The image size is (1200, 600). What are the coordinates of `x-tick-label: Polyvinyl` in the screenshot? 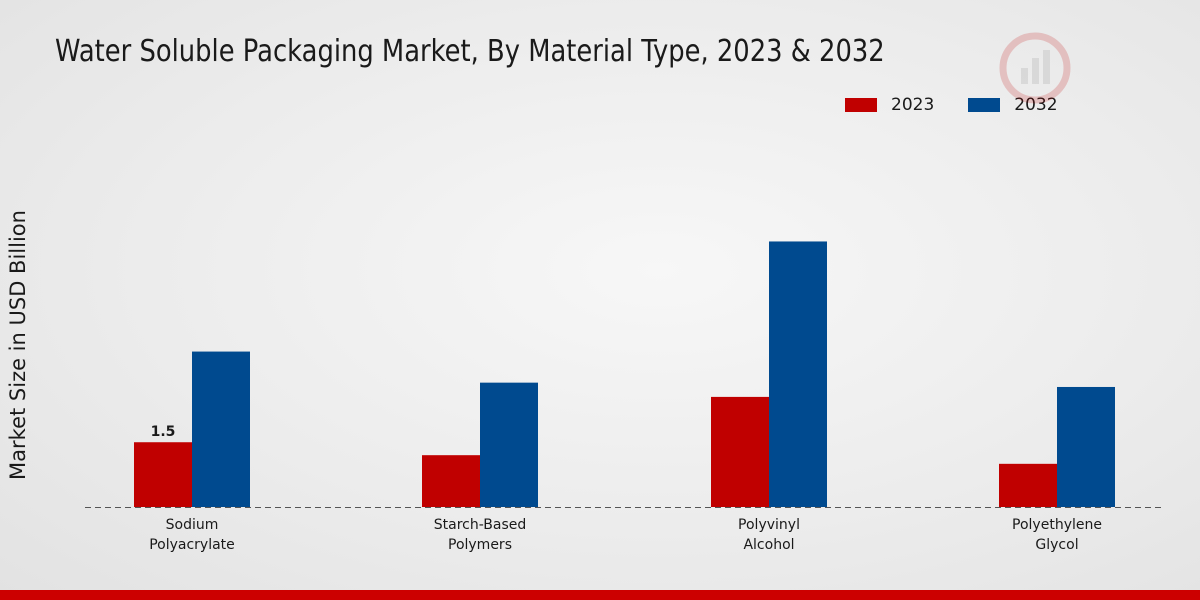 It's located at (769, 525).